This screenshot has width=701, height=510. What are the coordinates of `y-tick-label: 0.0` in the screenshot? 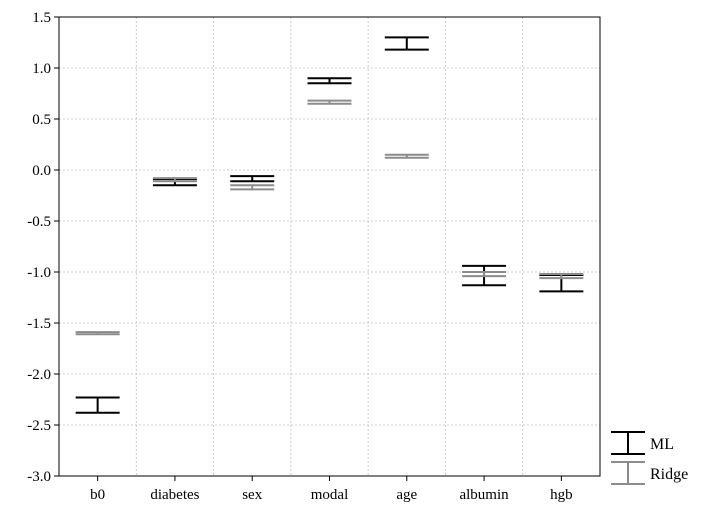 It's located at (41, 171).